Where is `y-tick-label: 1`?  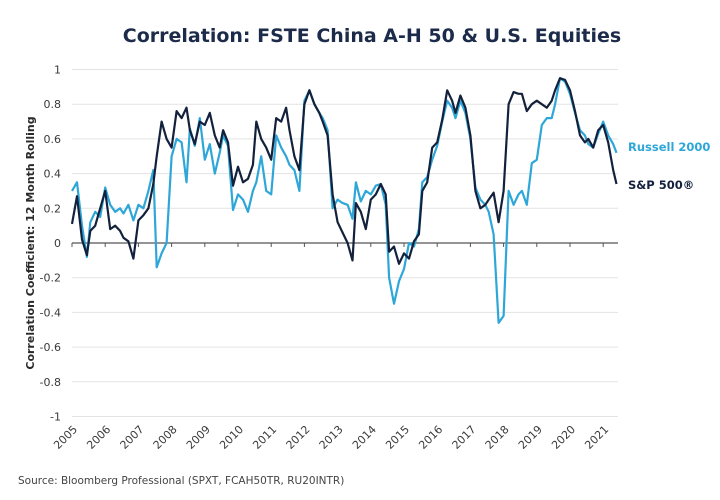 y-tick-label: 1 is located at coordinates (57, 70).